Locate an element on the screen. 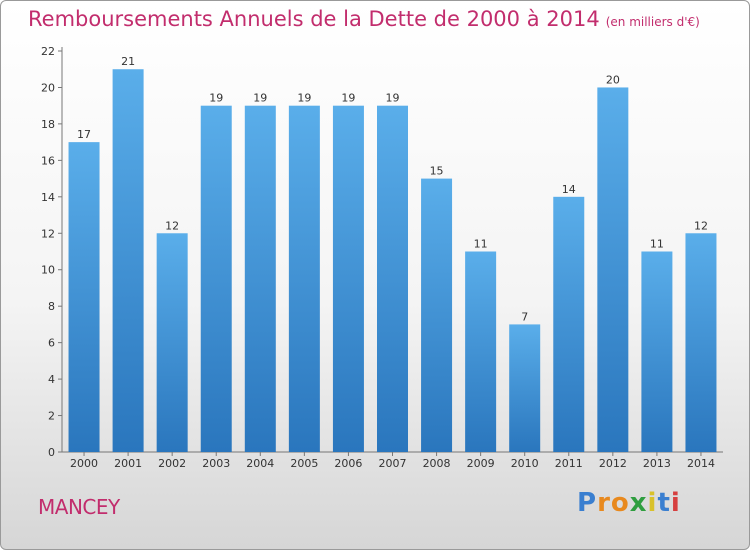  y-tick-label: 8 is located at coordinates (51, 306).